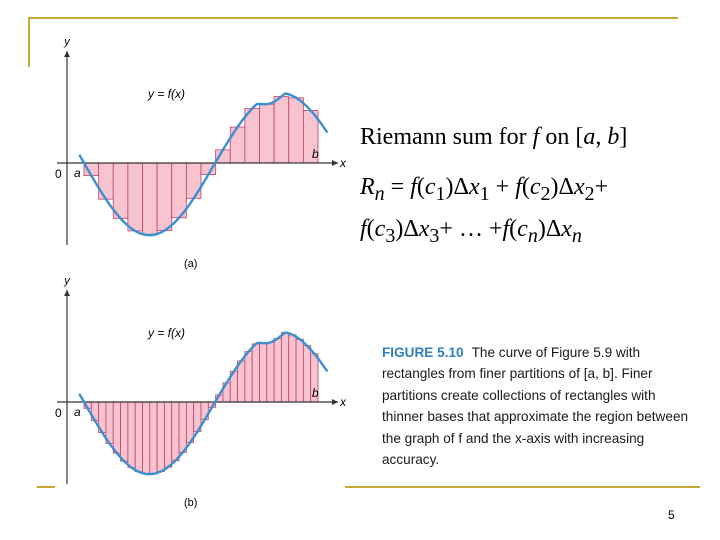  Describe the element at coordinates (190, 264) in the screenshot. I see `panel-label: (a)` at that location.